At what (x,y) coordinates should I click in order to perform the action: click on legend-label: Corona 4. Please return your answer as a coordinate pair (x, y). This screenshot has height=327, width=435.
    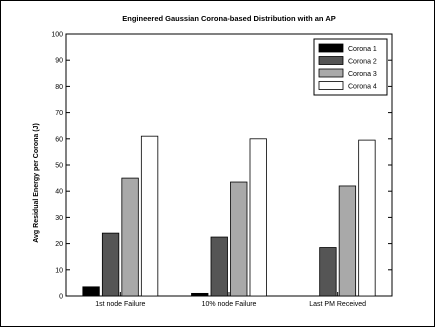
    Looking at the image, I should click on (362, 87).